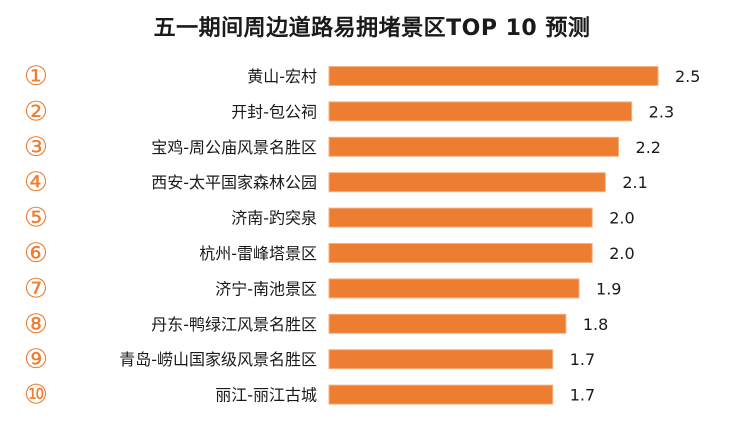 The image size is (744, 437). What do you see at coordinates (648, 147) in the screenshot?
I see `value-label: 2.2` at bounding box center [648, 147].